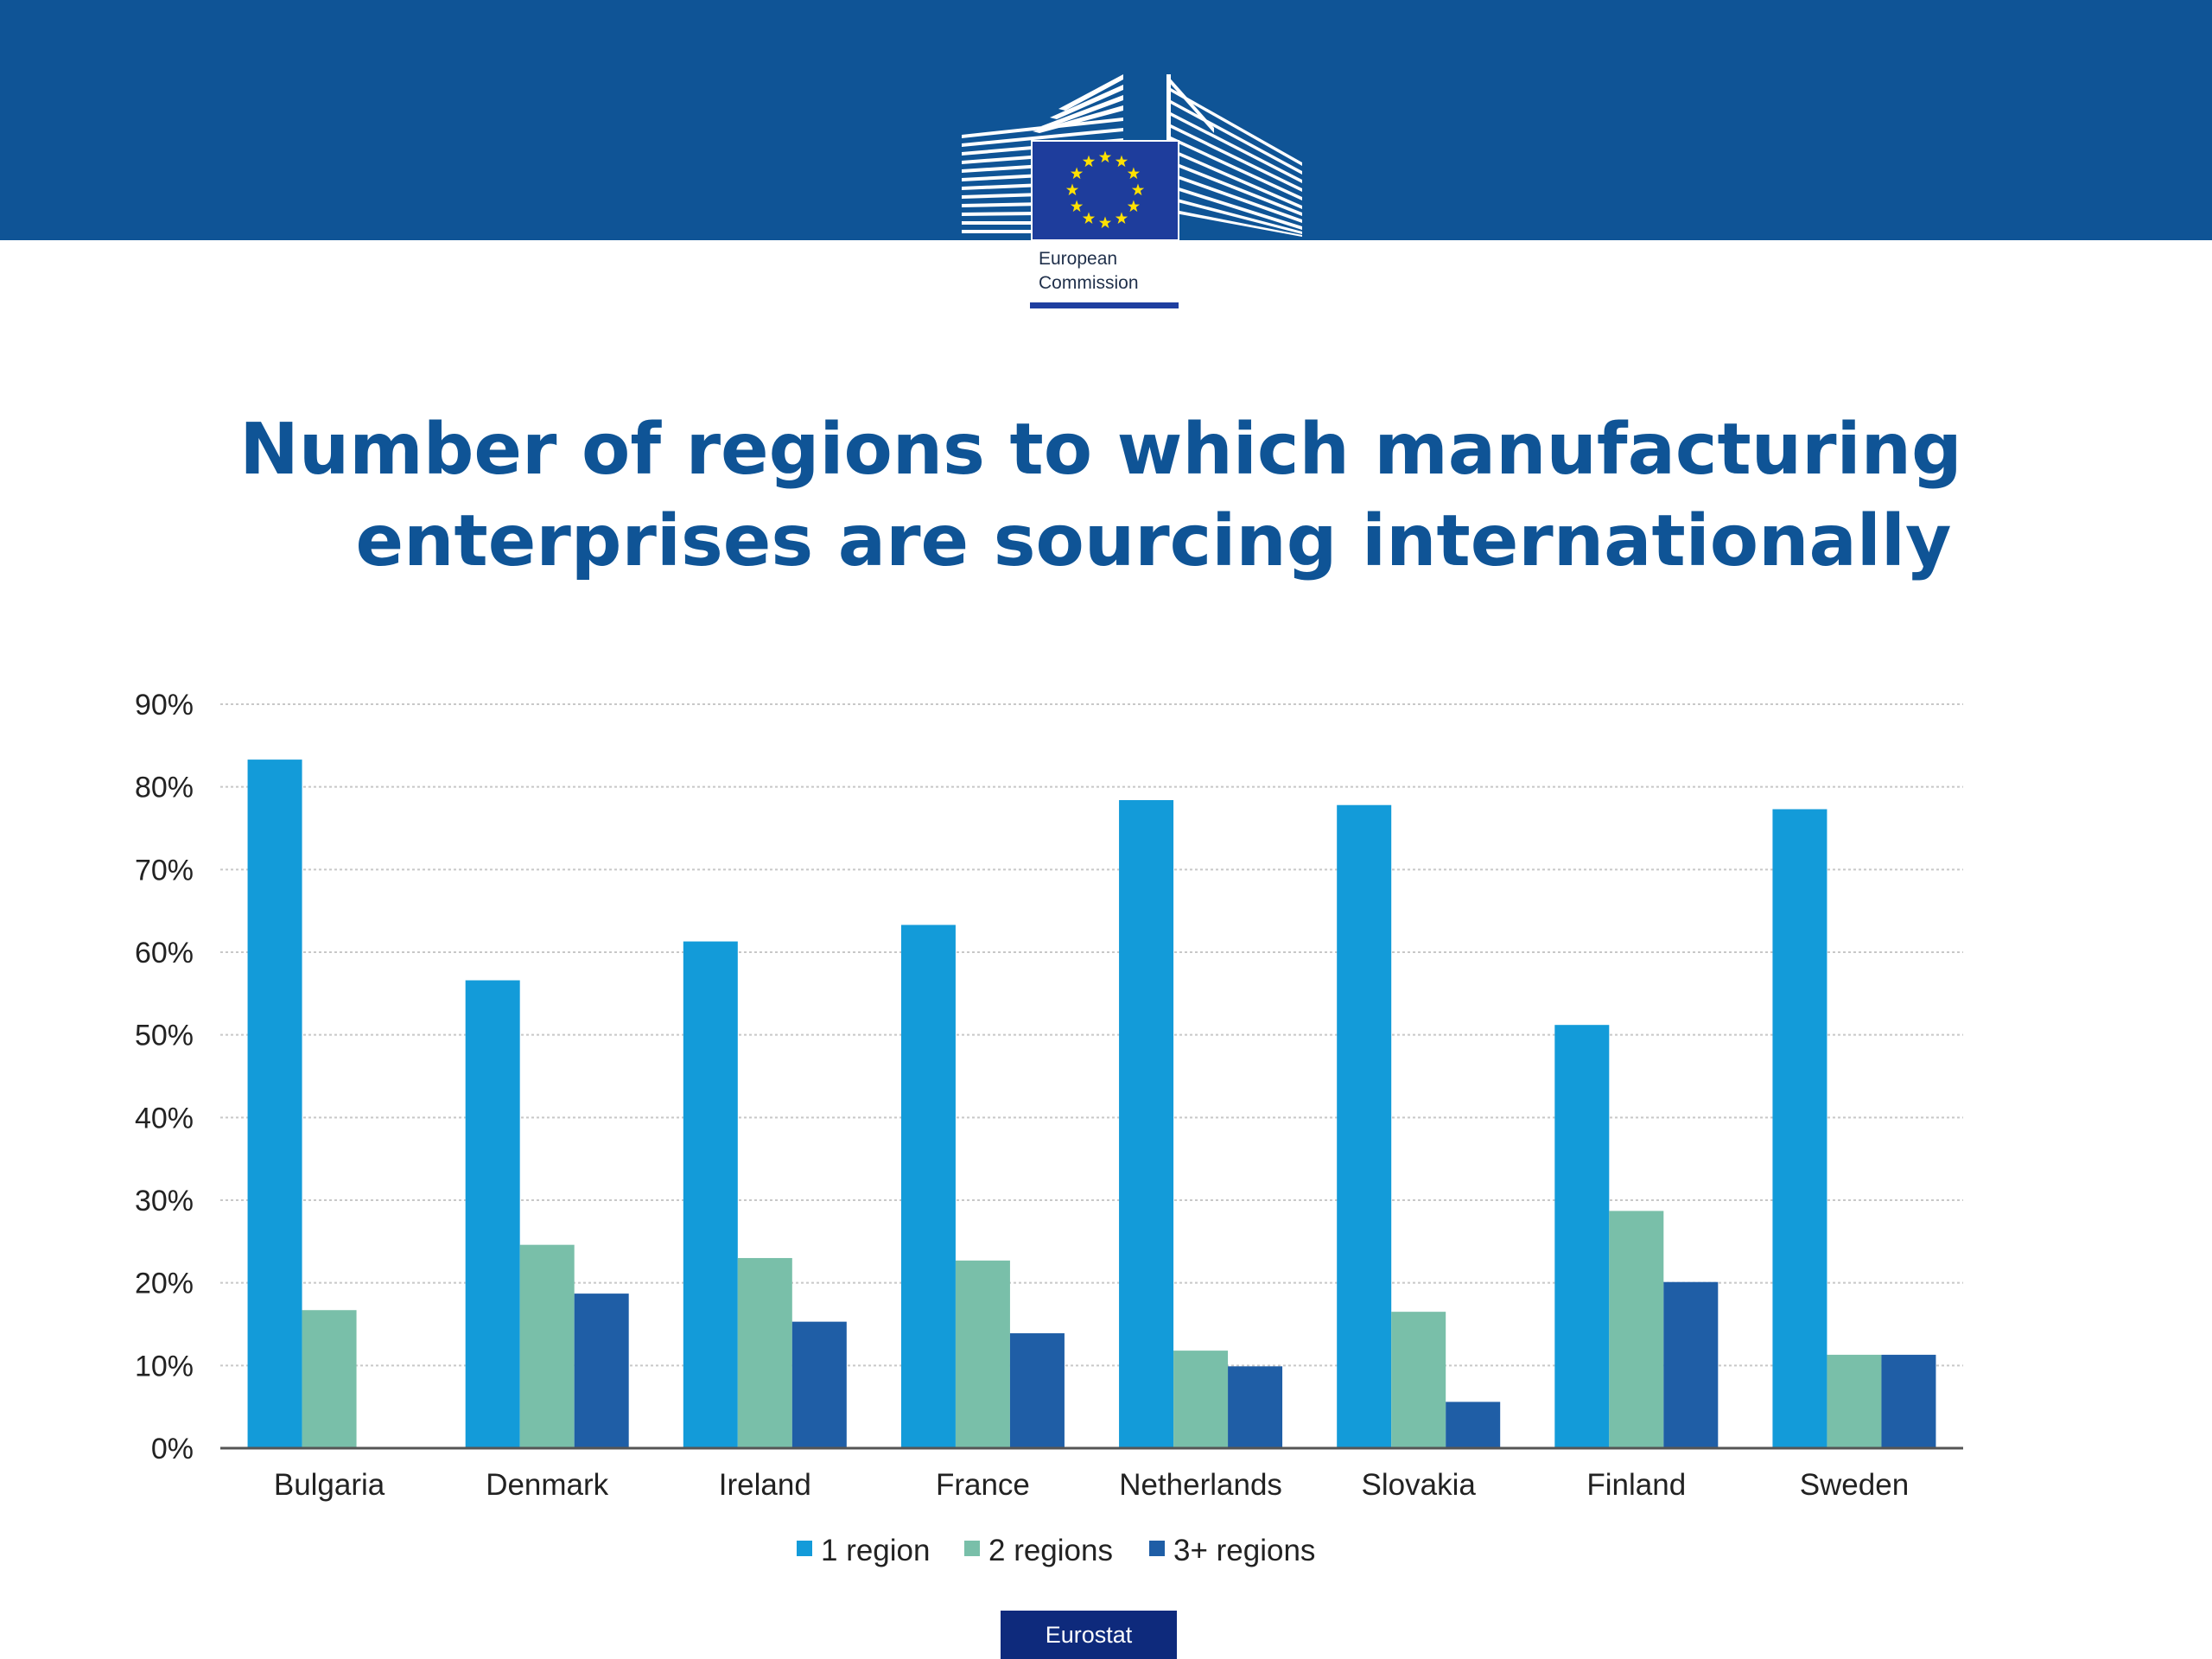 The height and width of the screenshot is (1659, 2212). Describe the element at coordinates (1636, 1485) in the screenshot. I see `x-tick-label: Finland` at that location.